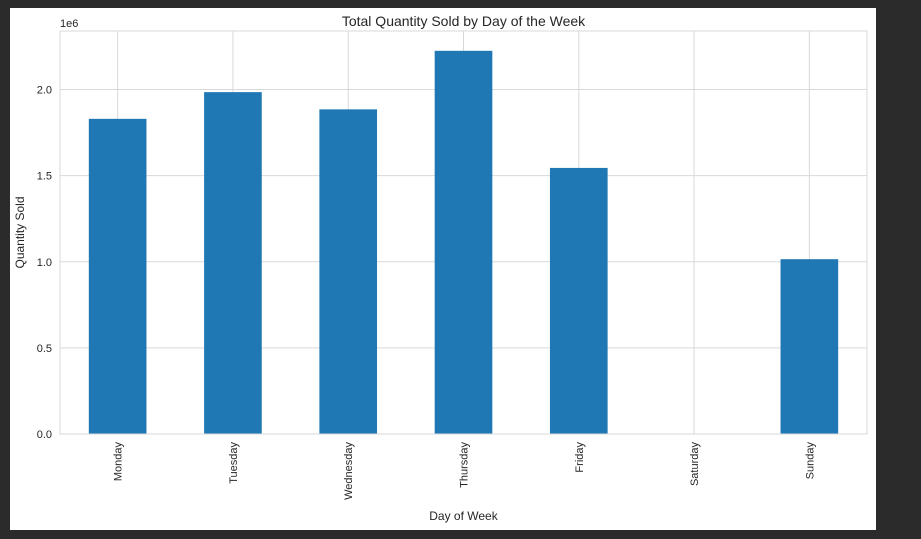 The width and height of the screenshot is (921, 539). What do you see at coordinates (69, 24) in the screenshot?
I see `y-axis-offset-label: 1e6` at bounding box center [69, 24].